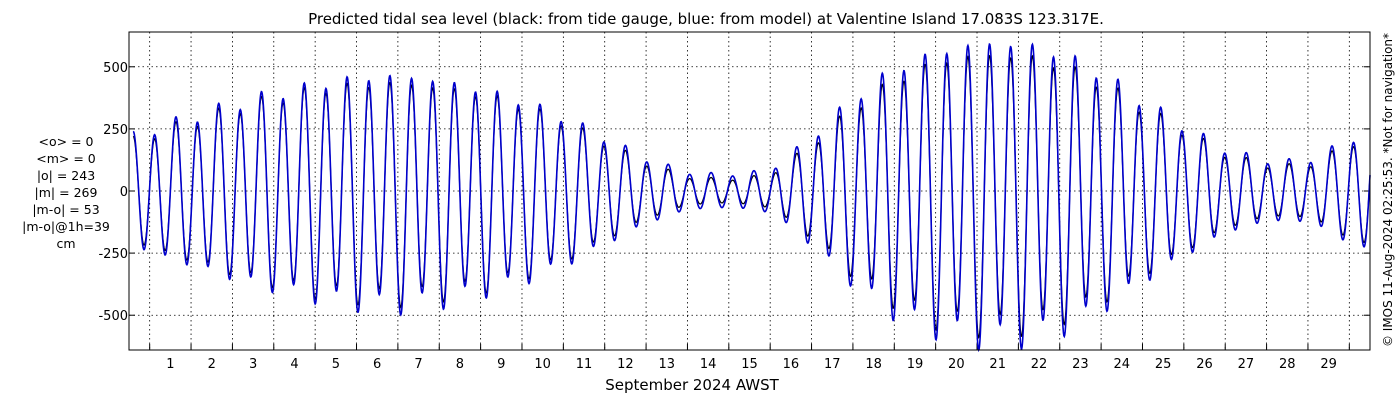 Image resolution: width=1400 pixels, height=400 pixels. What do you see at coordinates (66, 175) in the screenshot?
I see `stats-abs-obs: |o| = 243` at bounding box center [66, 175].